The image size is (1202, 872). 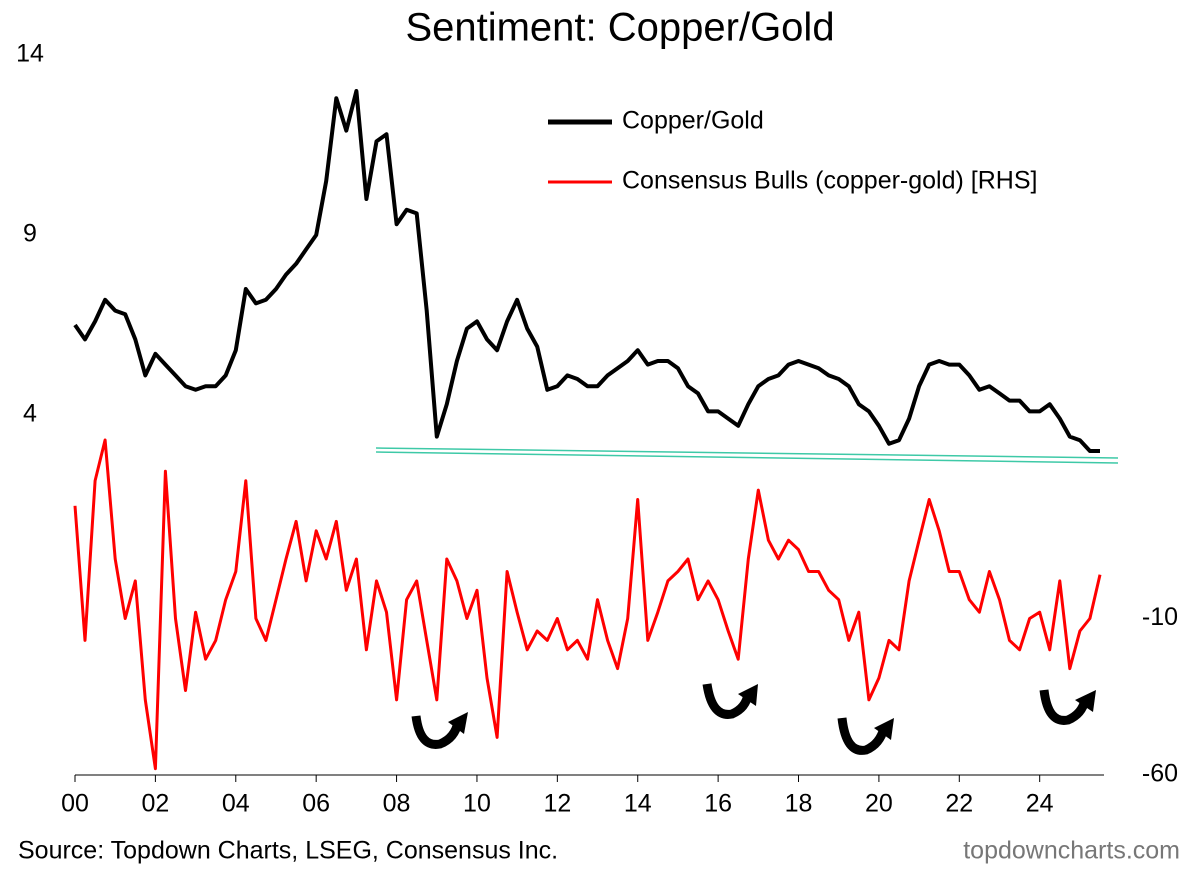 I want to click on turn-arrows, so click(x=753, y=719).